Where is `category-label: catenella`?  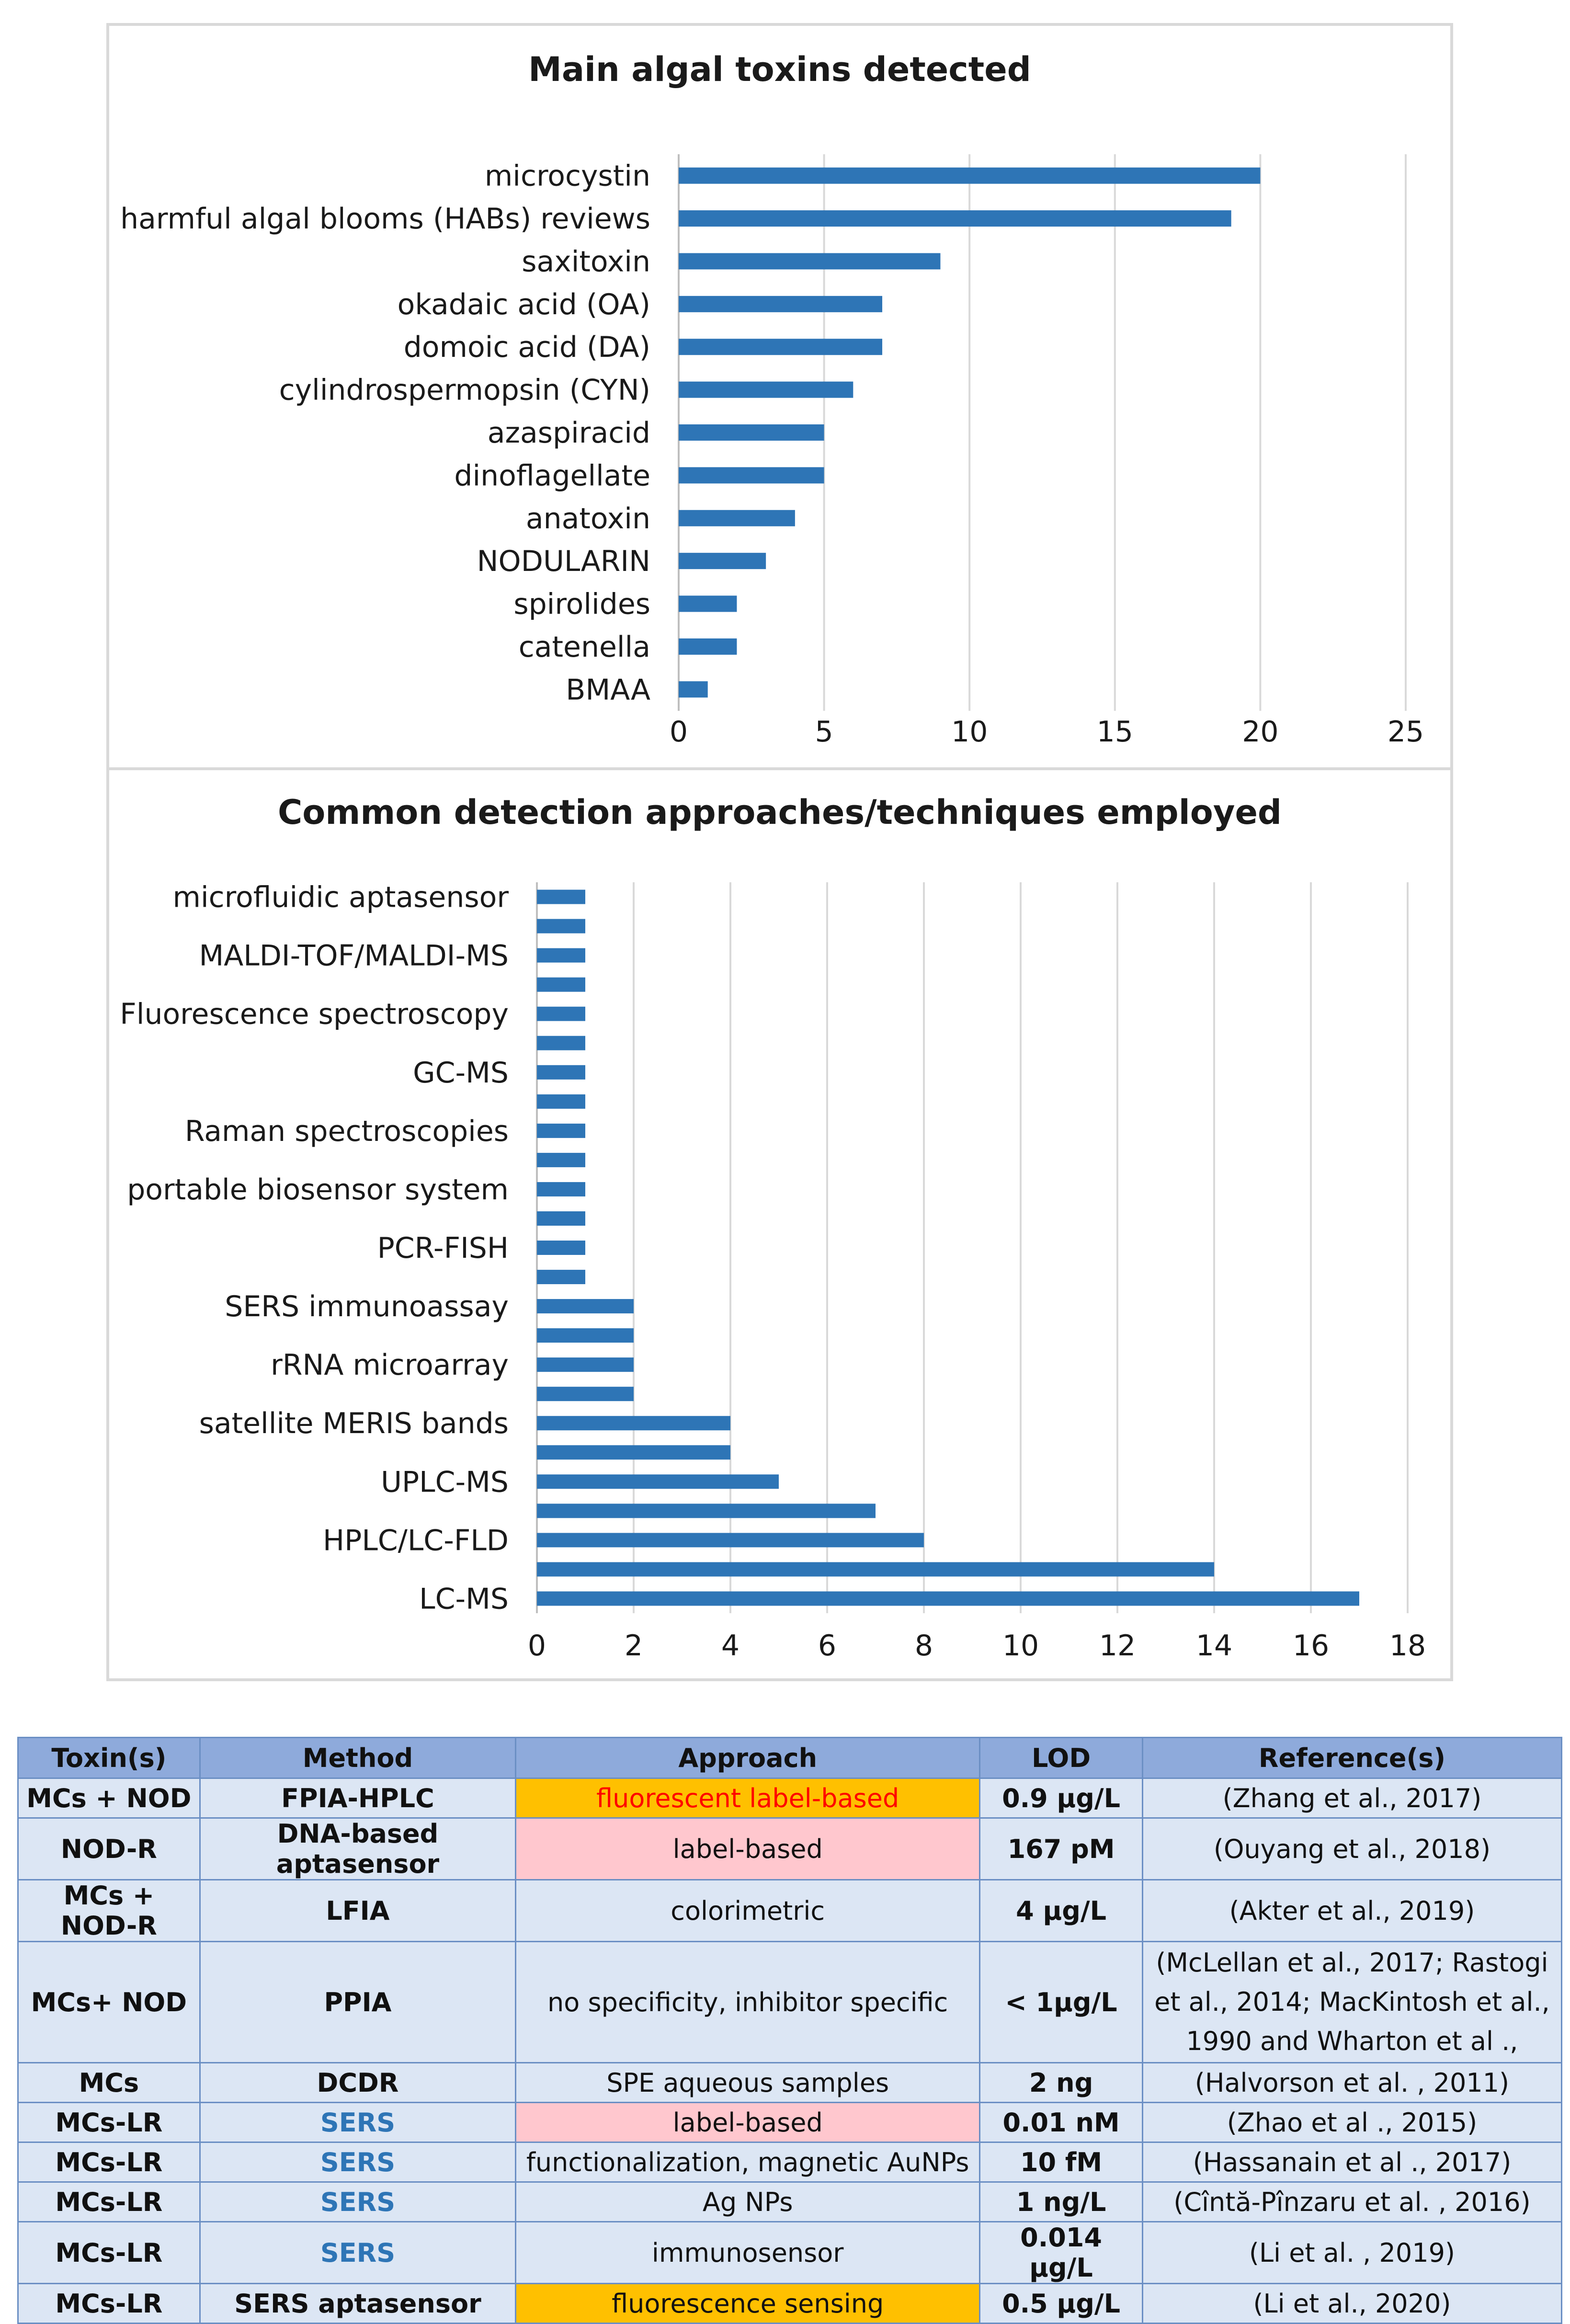 category-label: catenella is located at coordinates (585, 647).